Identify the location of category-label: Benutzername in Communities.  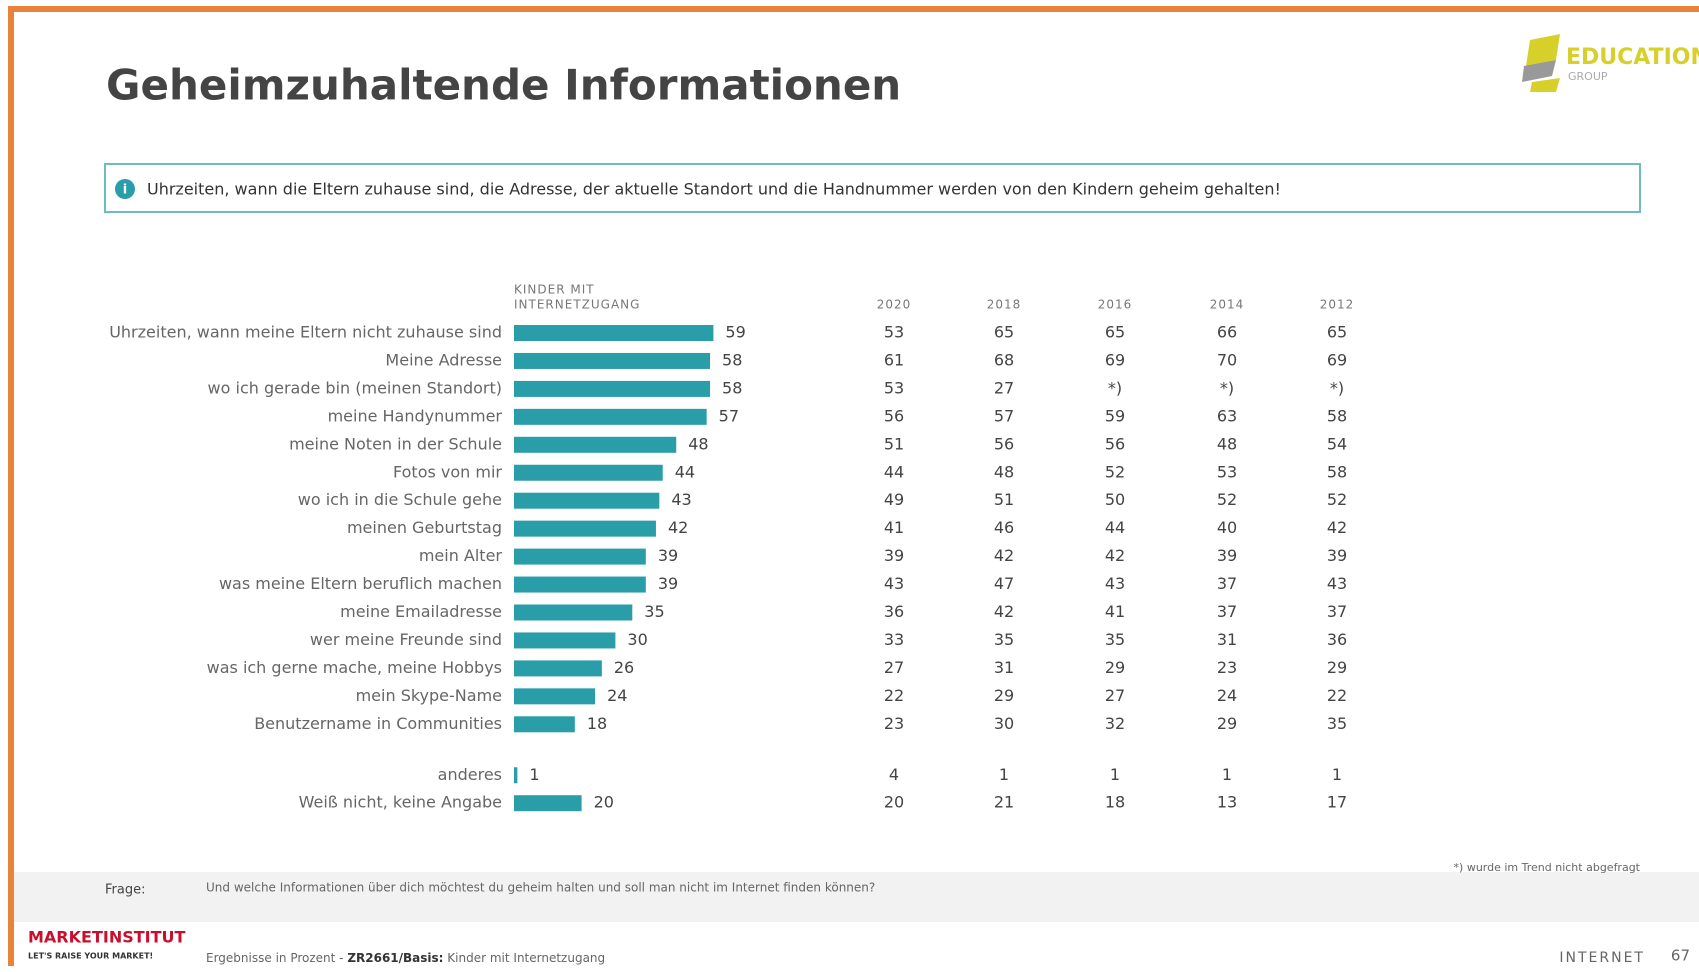
(378, 723).